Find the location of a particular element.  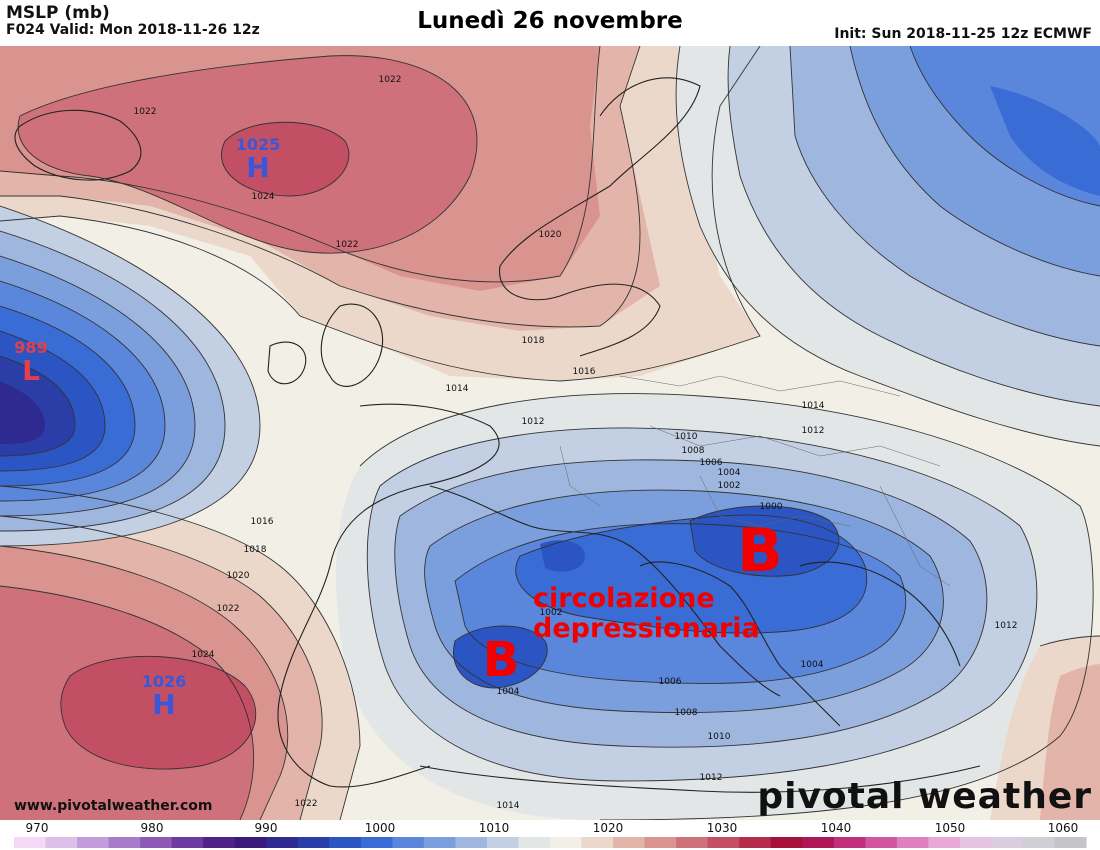

isobar-label: 1000 is located at coordinates (771, 507).